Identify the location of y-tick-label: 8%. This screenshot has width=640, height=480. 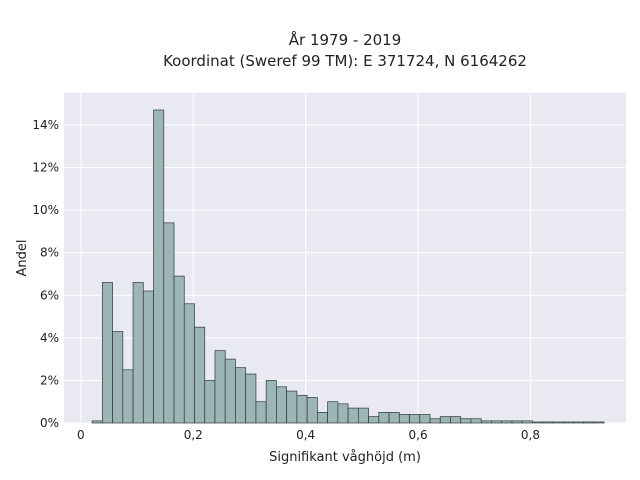
(49, 253).